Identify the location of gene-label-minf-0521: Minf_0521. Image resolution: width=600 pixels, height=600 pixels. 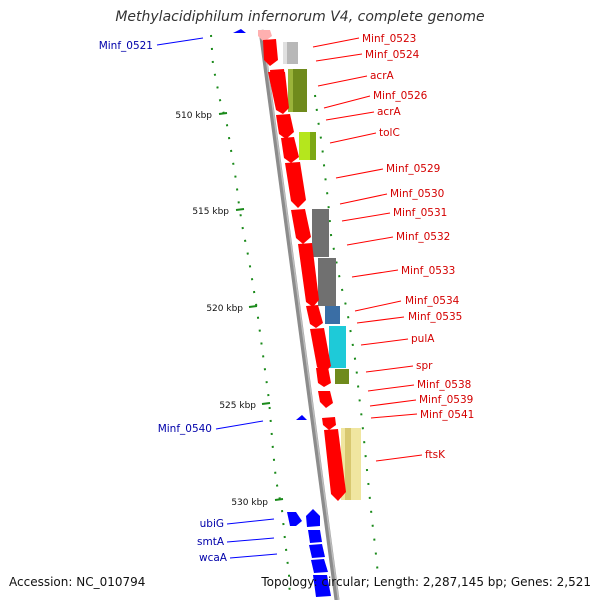
(126, 46).